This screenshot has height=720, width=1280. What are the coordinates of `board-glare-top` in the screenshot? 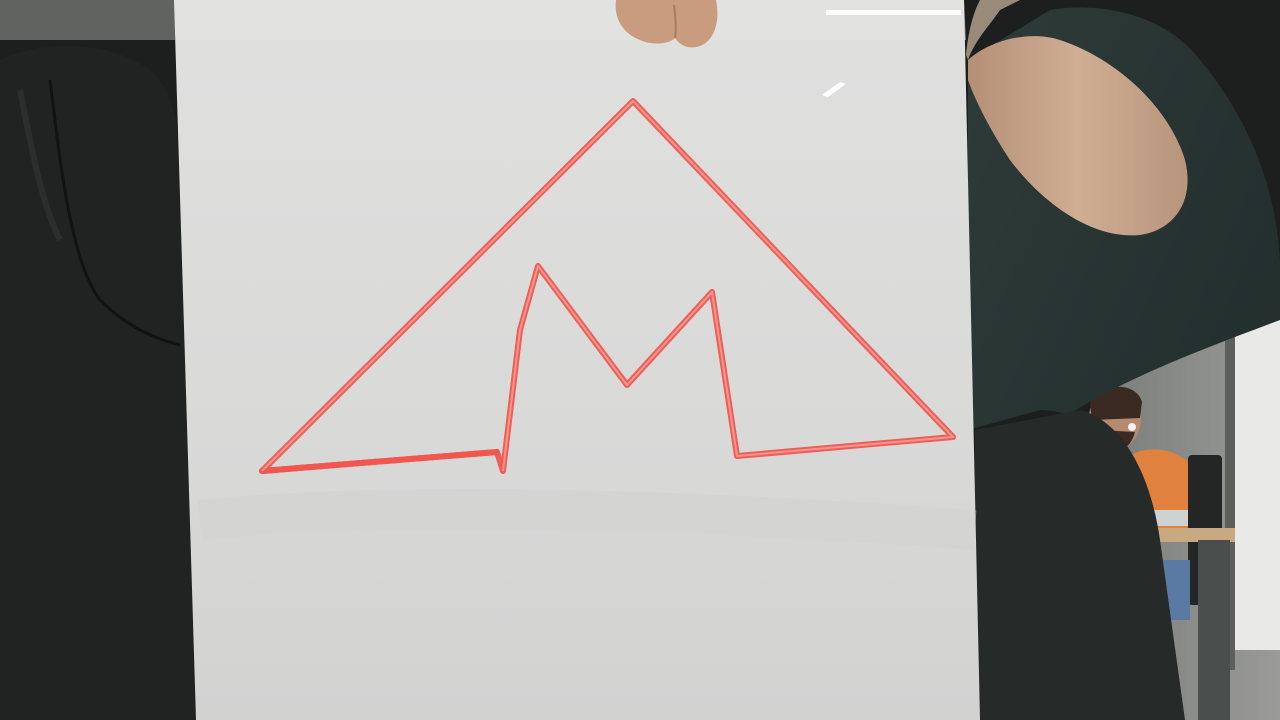 It's located at (570, 20).